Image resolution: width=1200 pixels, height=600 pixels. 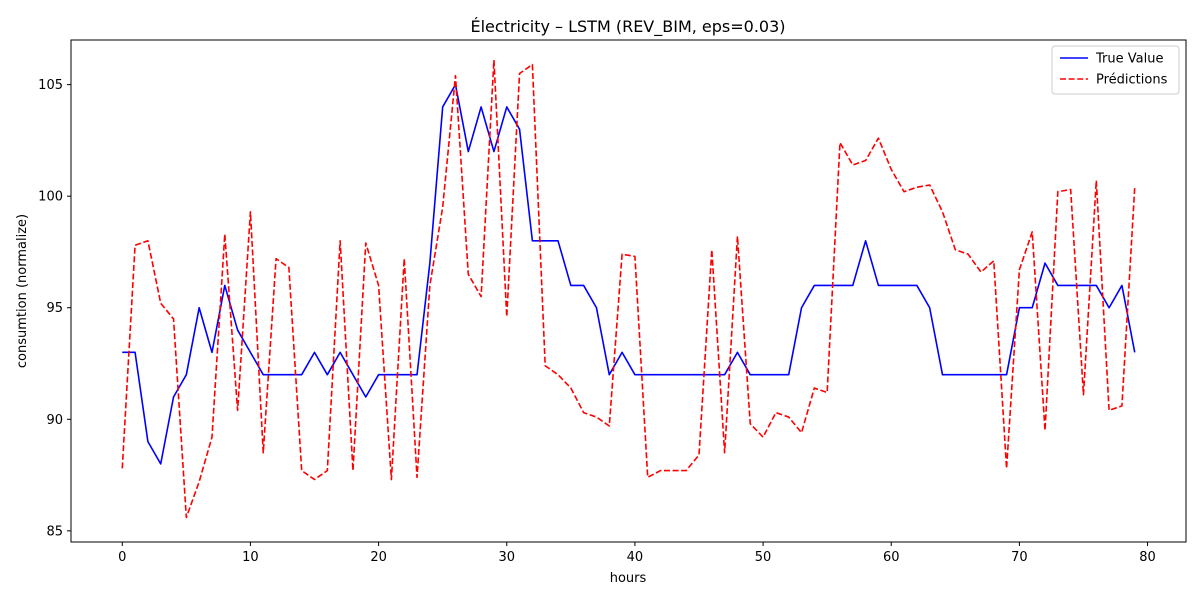 I want to click on x-tick-label: 0, so click(x=122, y=557).